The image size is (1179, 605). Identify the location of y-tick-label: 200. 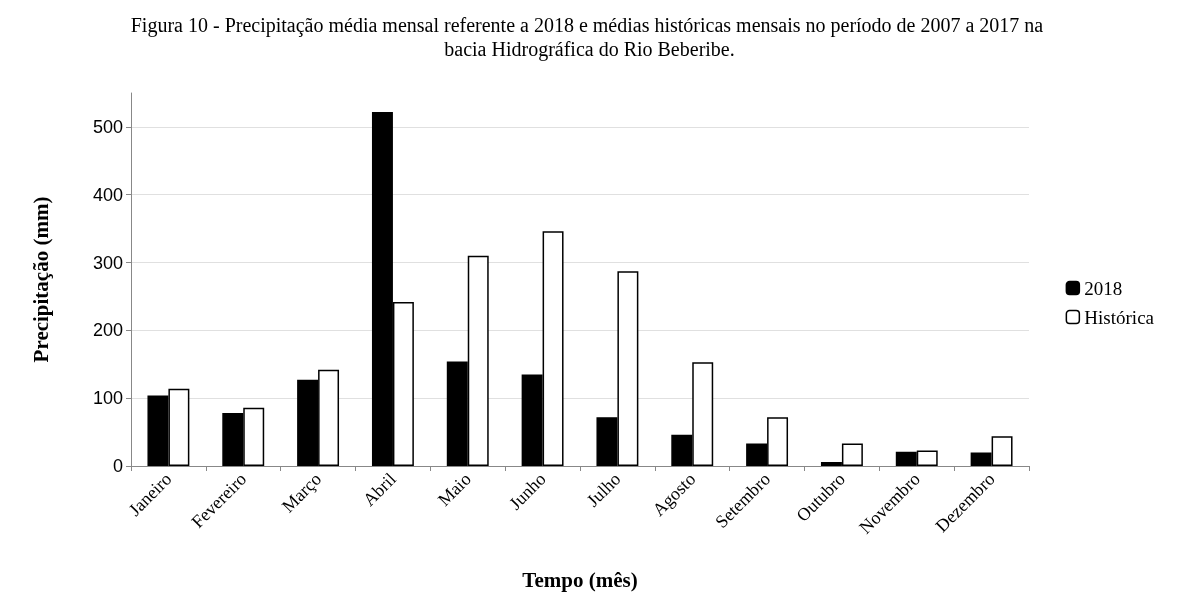
(107, 330).